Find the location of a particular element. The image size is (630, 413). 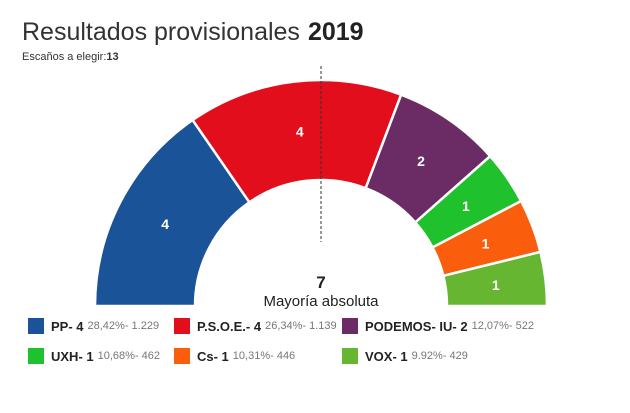

legend-party-label: P.S.O.E.- 4 is located at coordinates (229, 326).